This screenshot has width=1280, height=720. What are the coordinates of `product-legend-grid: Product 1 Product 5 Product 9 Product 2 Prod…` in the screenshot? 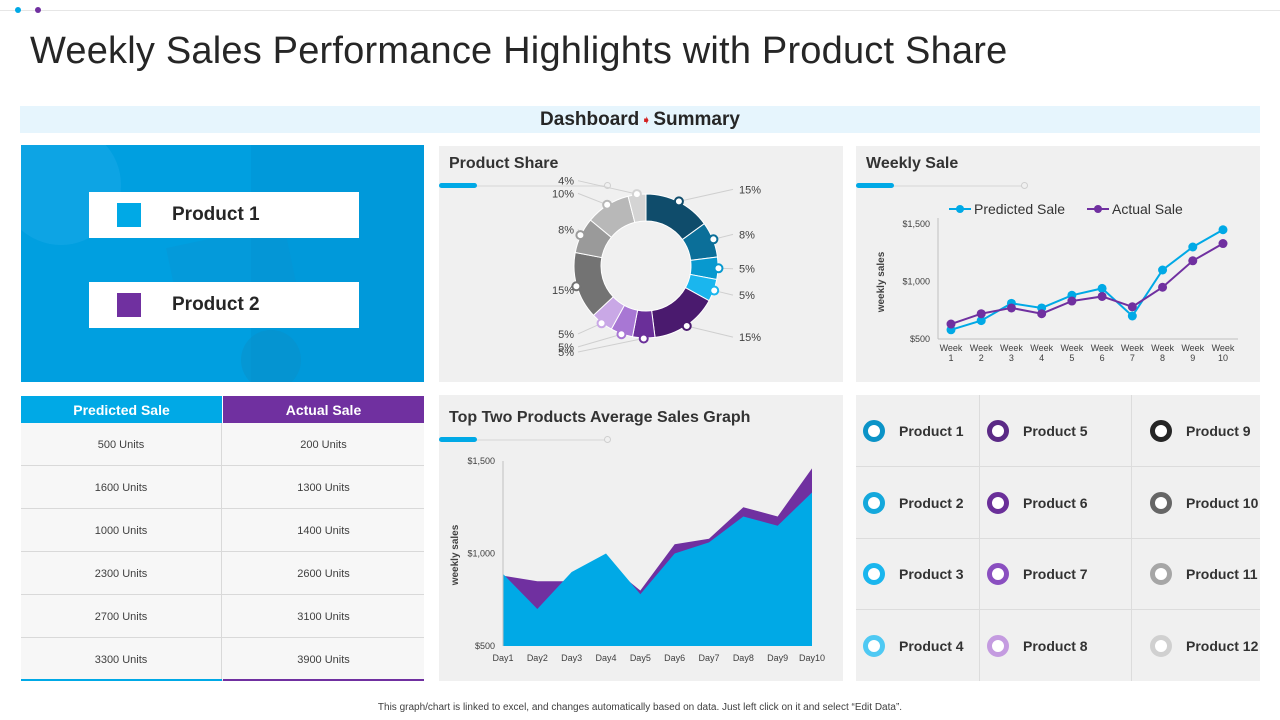 It's located at (1058, 538).